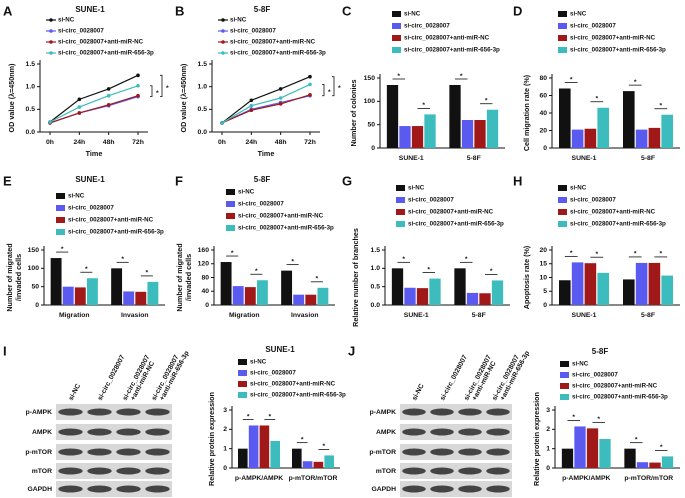  What do you see at coordinates (9, 277) in the screenshot?
I see `y-axis-label: Number of migrated` at bounding box center [9, 277].